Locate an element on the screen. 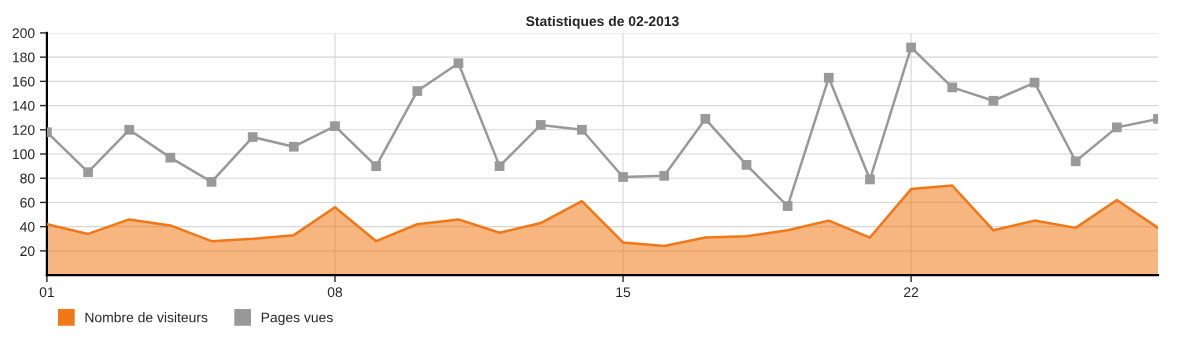 This screenshot has width=1203, height=343. y-tick-label: 60 is located at coordinates (27, 202).